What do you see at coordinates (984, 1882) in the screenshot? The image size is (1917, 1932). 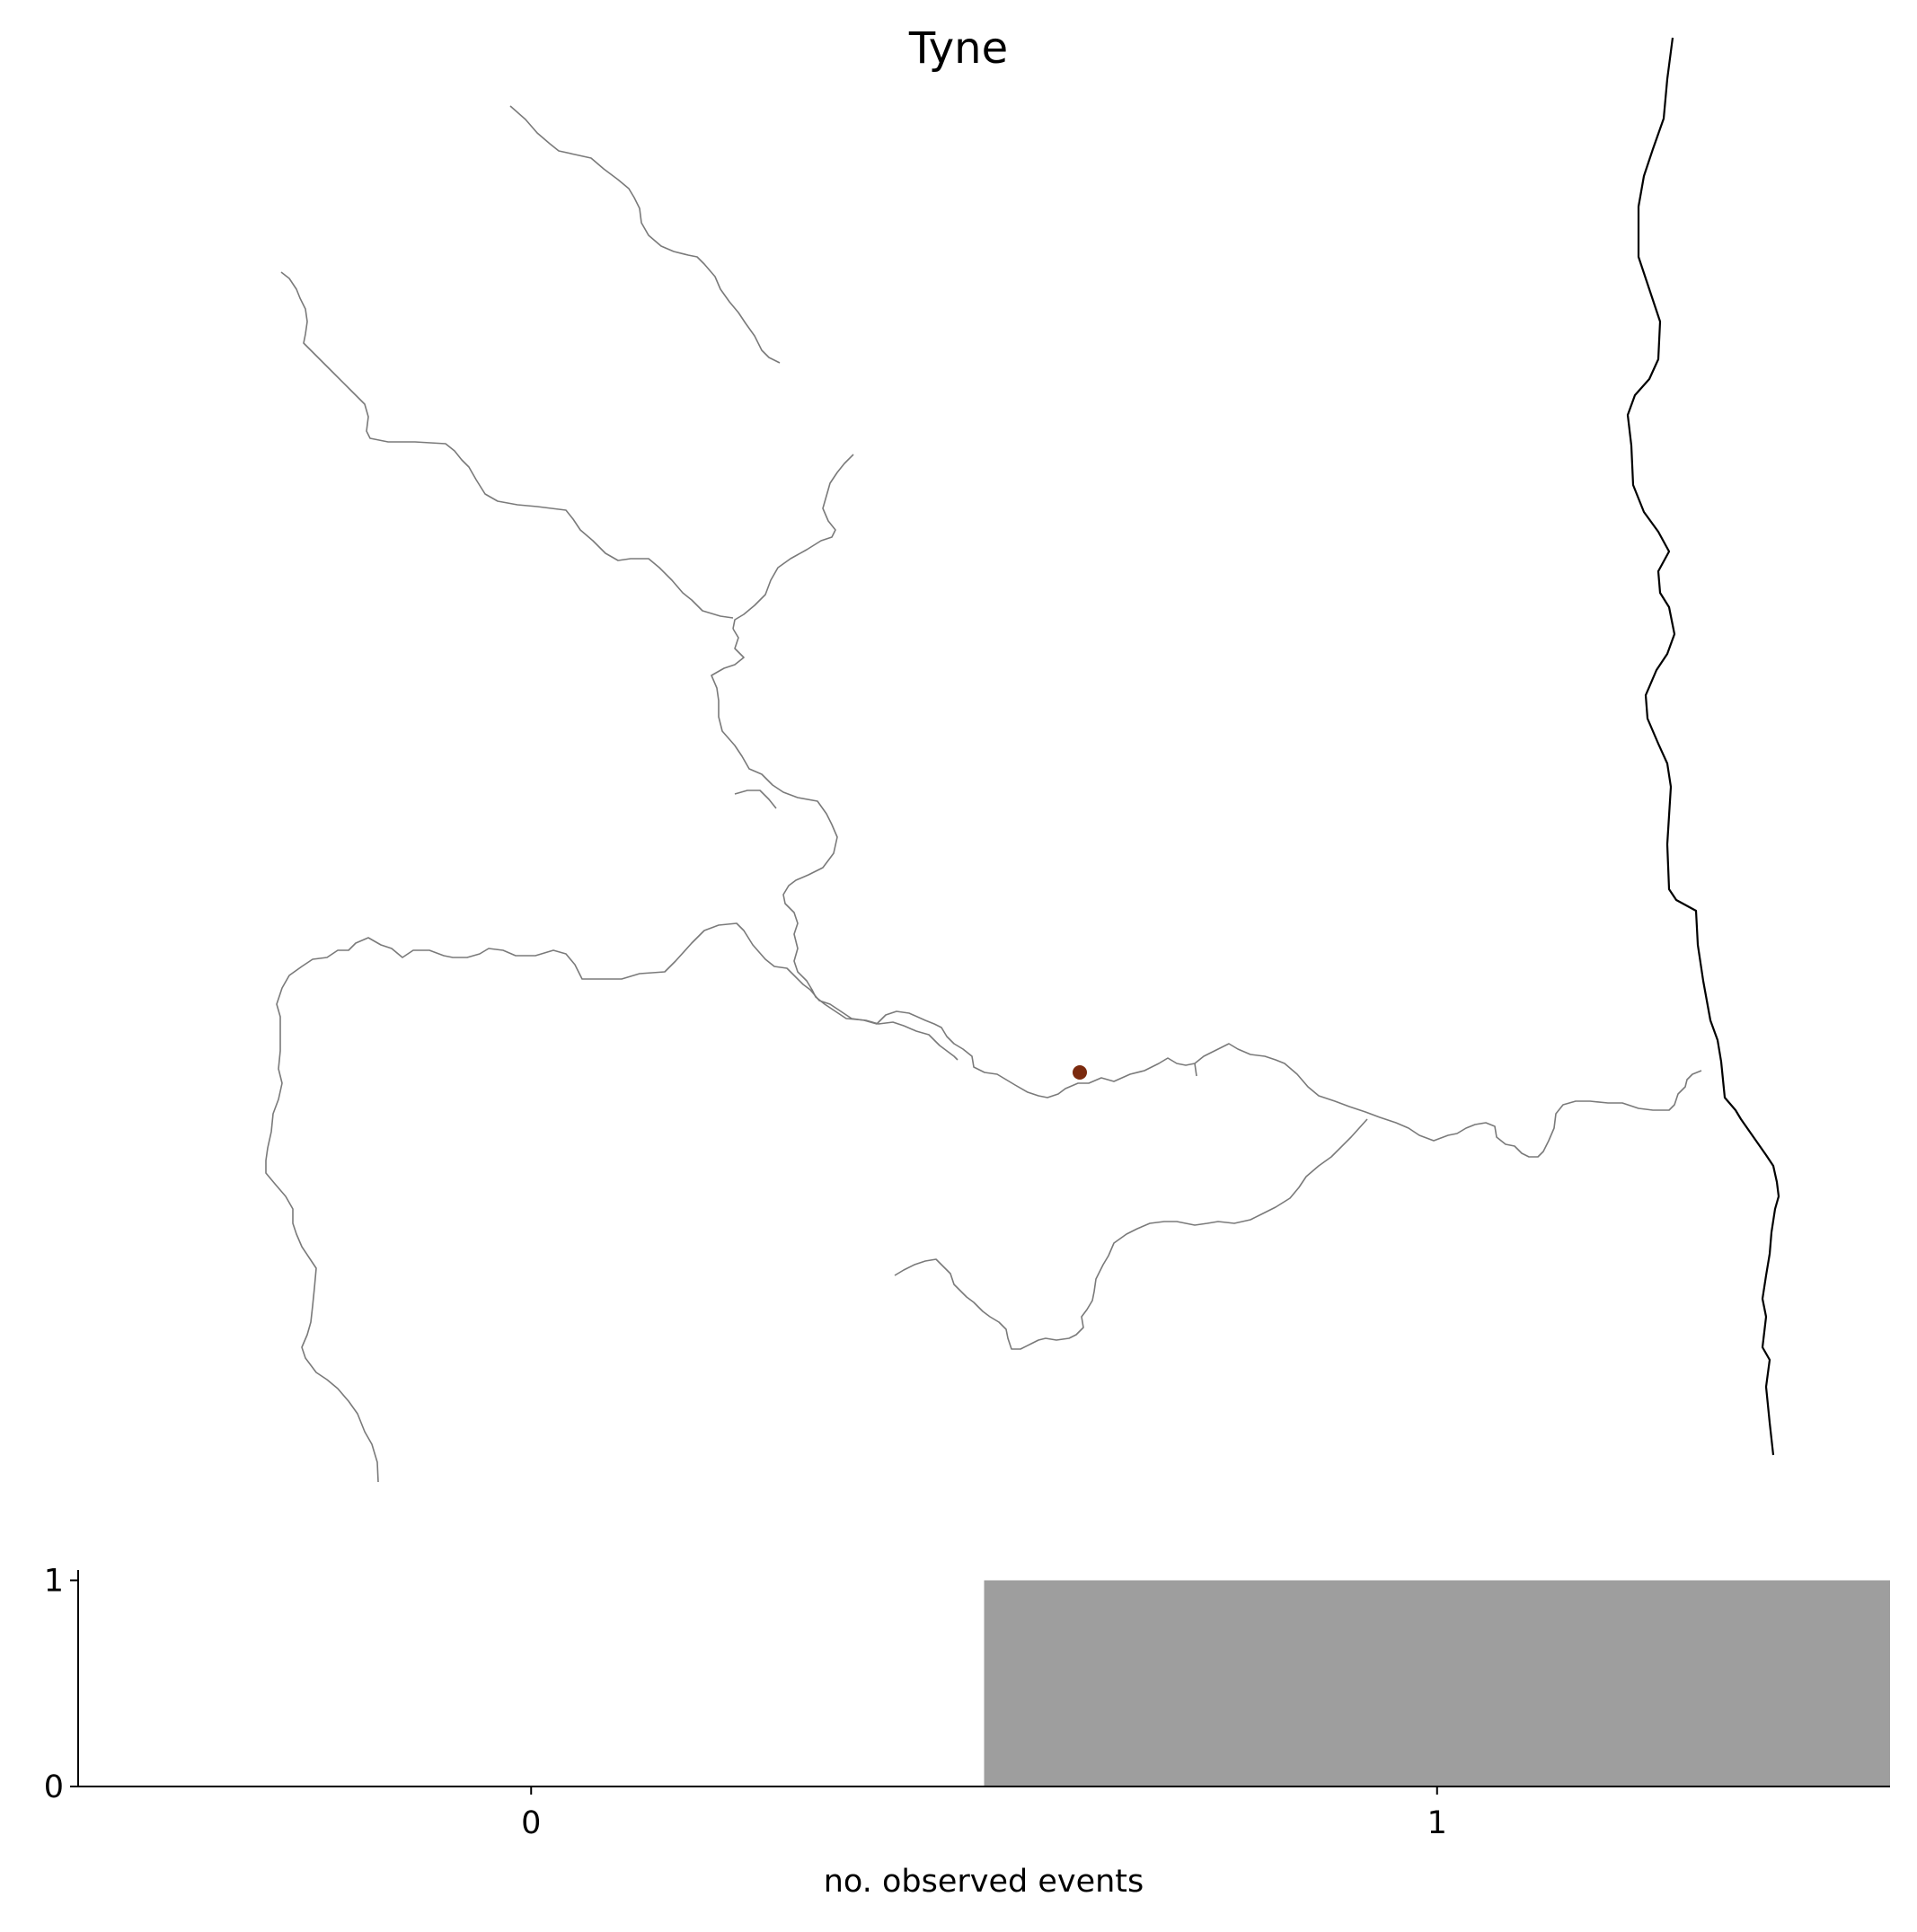 I see `x-axis-label: no. observed events` at bounding box center [984, 1882].